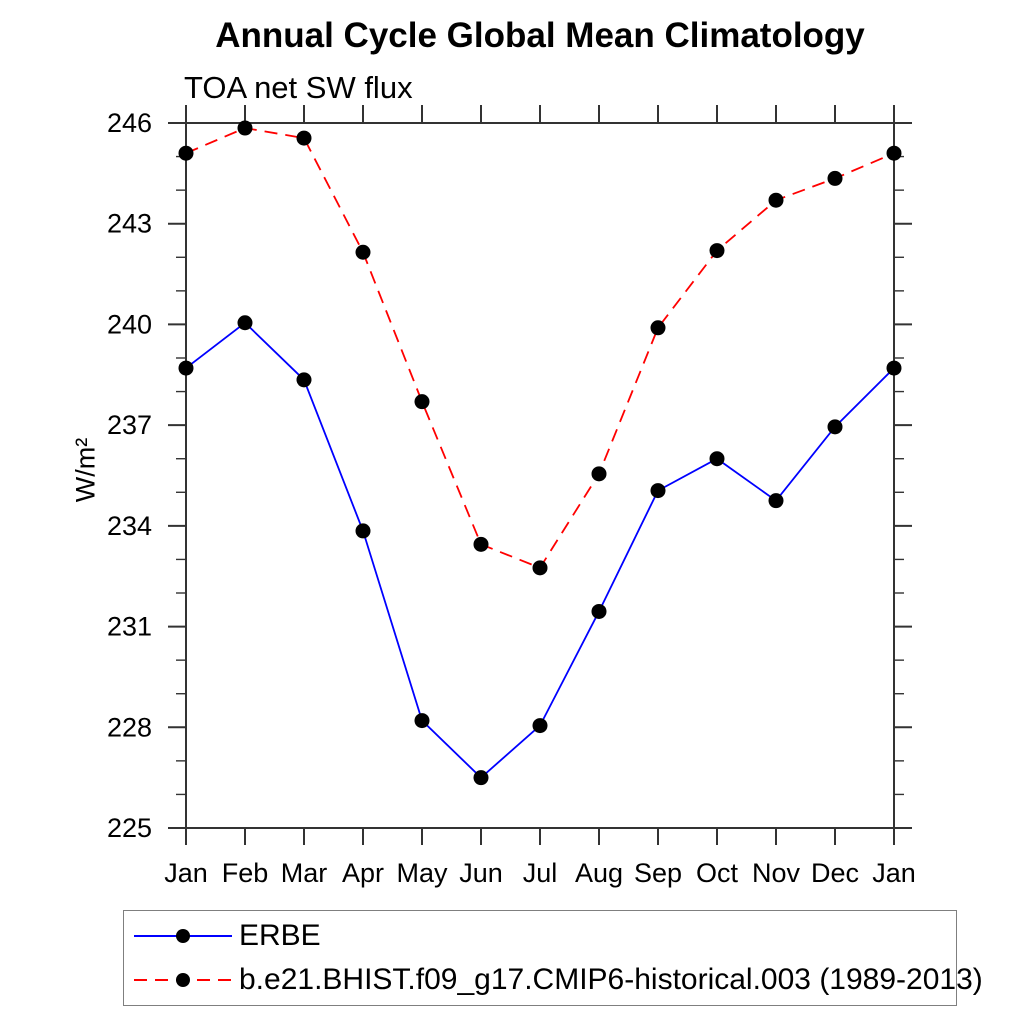  I want to click on x-month-label: Mar, so click(304, 873).